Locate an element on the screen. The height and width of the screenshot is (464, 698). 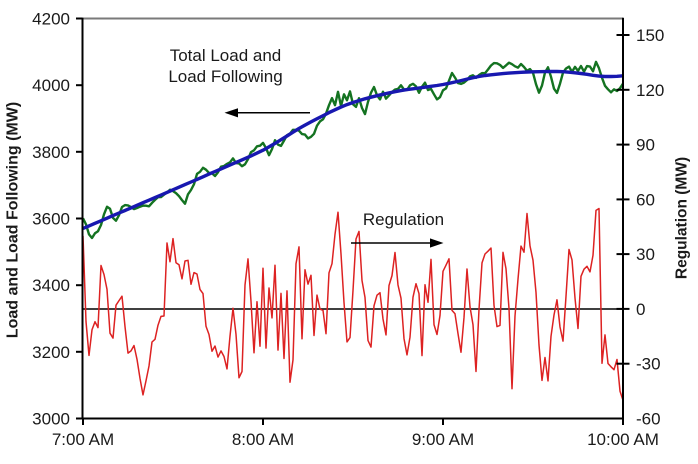
svg-text: 7:00 AM is located at coordinates (83, 439).